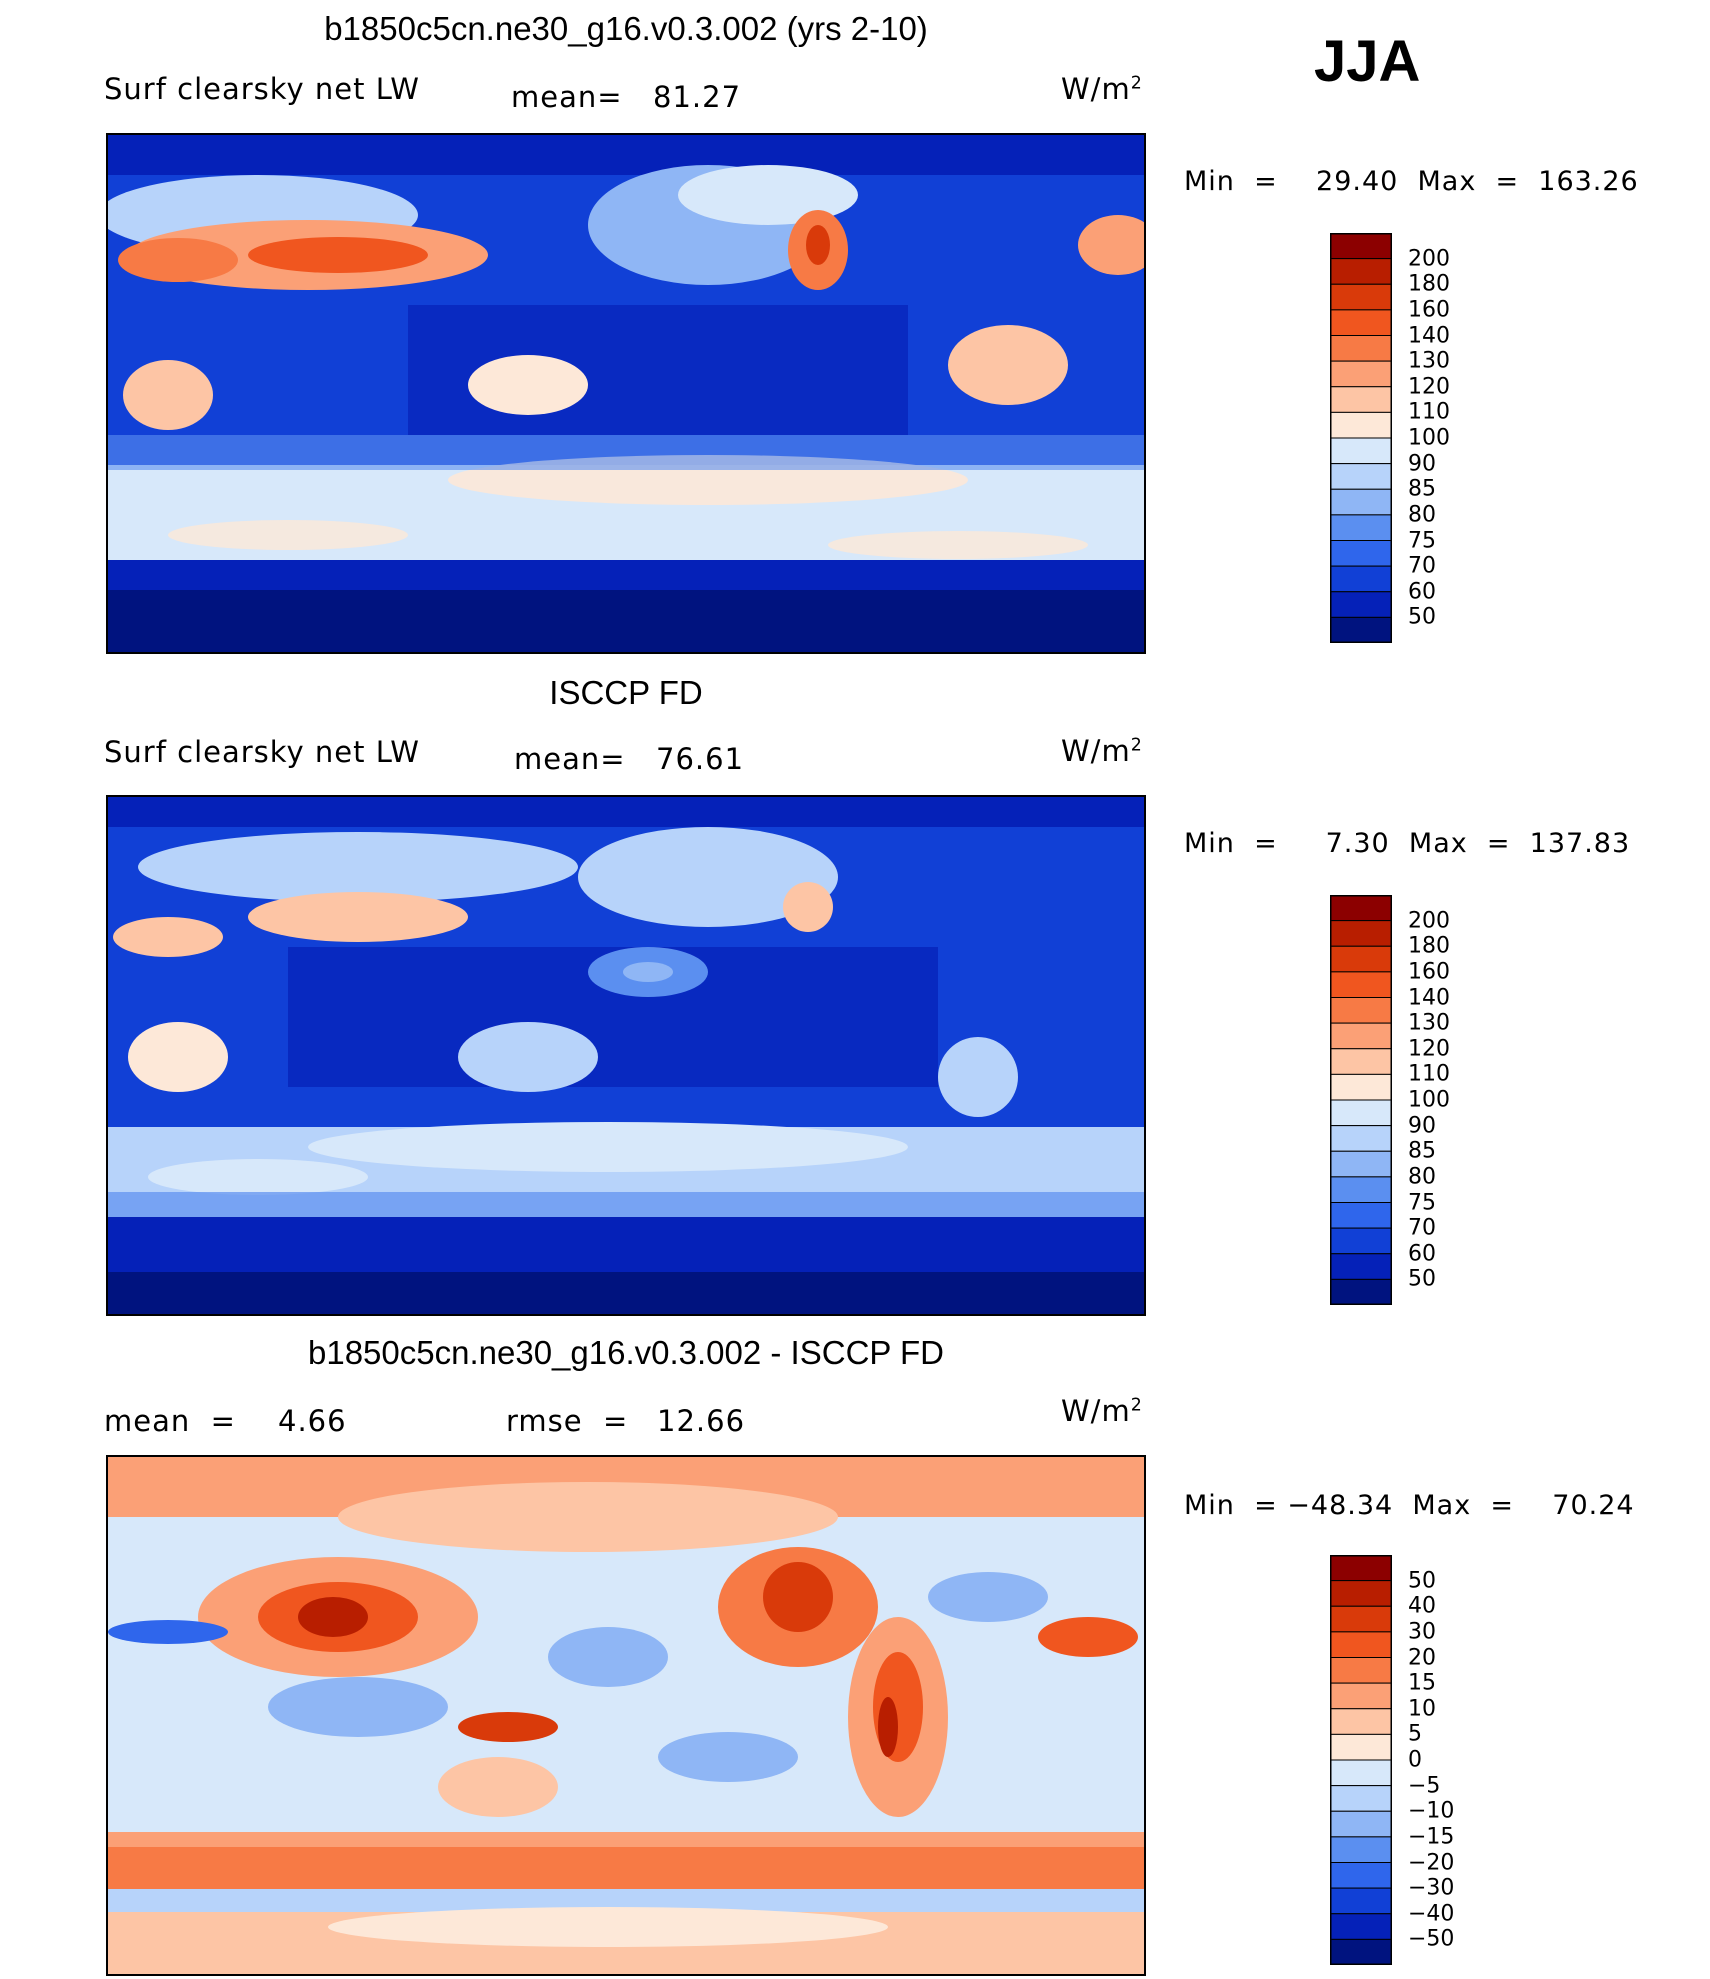 The height and width of the screenshot is (1979, 1710). What do you see at coordinates (1102, 1411) in the screenshot?
I see `panel-3-unit: W/m2` at bounding box center [1102, 1411].